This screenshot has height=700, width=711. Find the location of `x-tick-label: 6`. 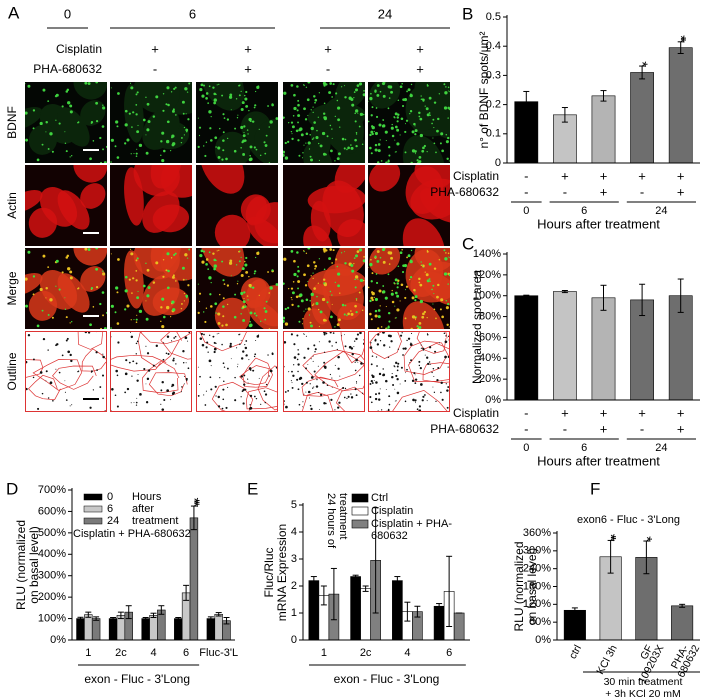

x-tick-label: 6 is located at coordinates (186, 653).